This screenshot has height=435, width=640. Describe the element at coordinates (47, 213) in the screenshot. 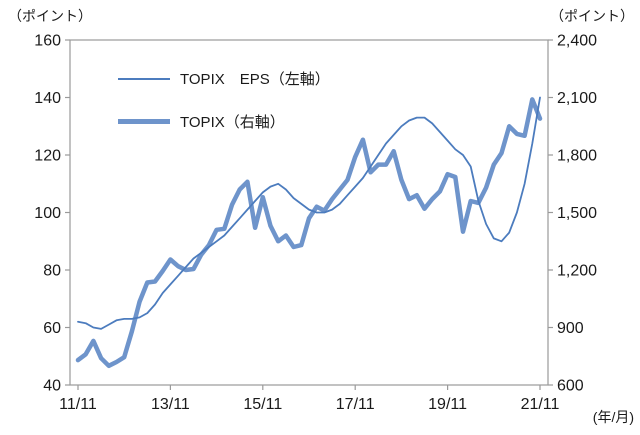

I see `left-axis-tick-label: 100` at that location.